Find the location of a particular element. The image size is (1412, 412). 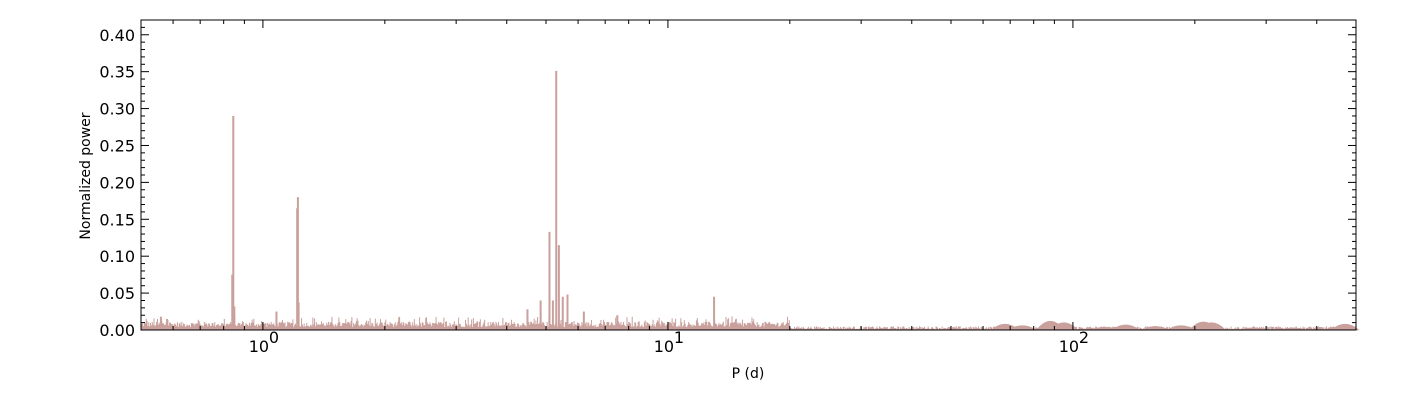

x-axis-label: P (d) is located at coordinates (748, 374).